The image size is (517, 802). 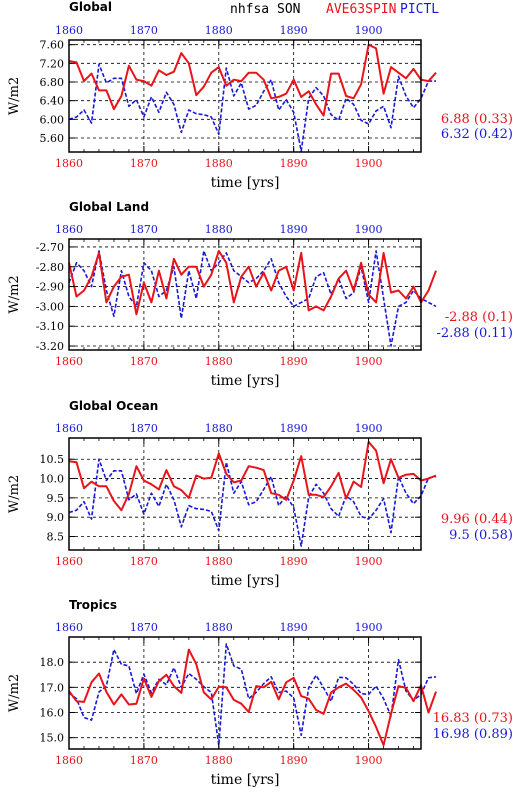 I want to click on y-tick-label: 7.20, so click(x=52, y=63).